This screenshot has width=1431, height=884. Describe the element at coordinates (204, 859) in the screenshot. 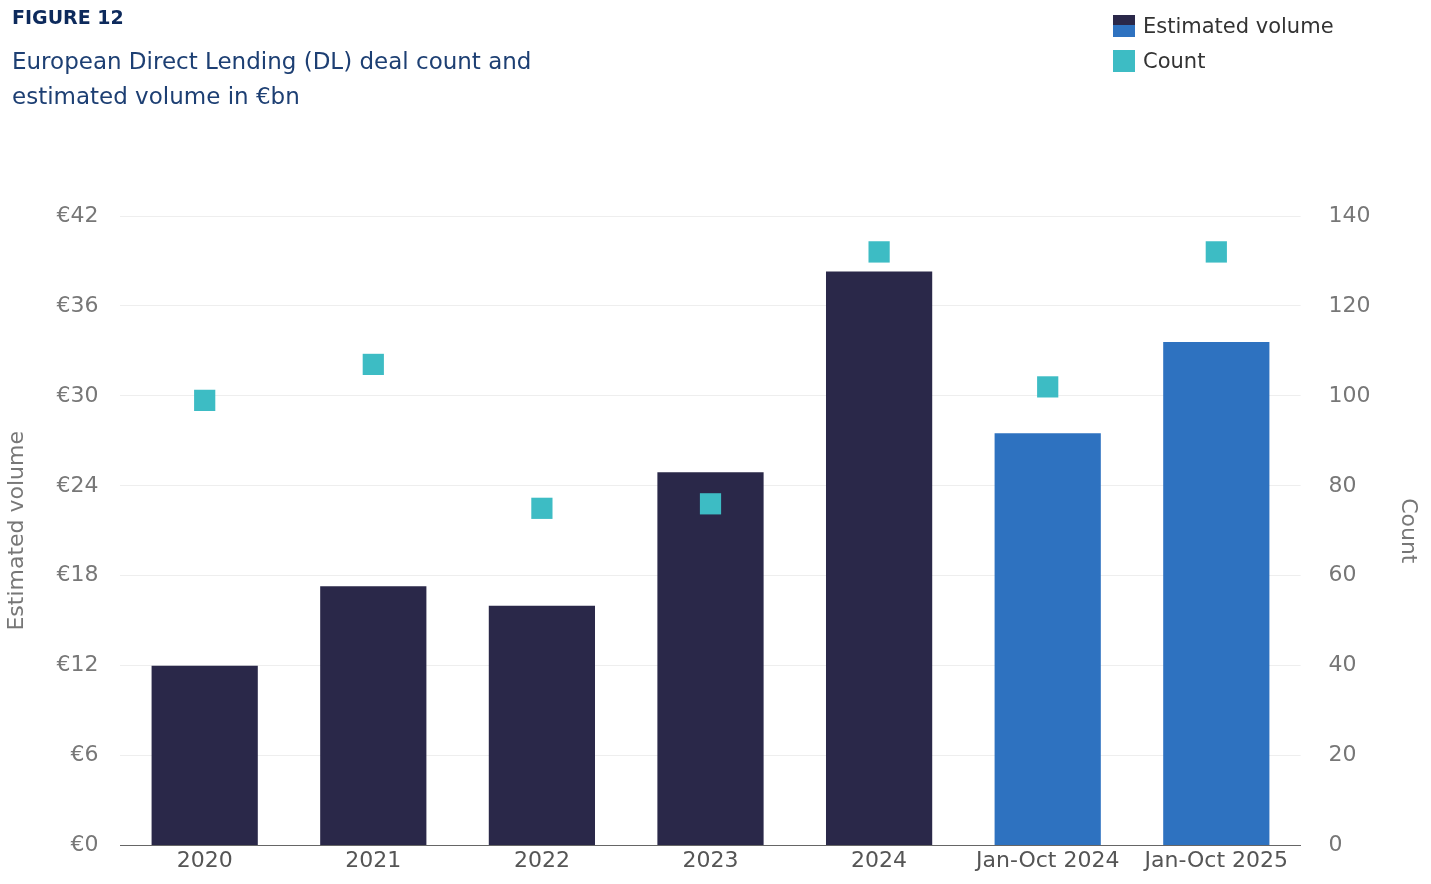

I see `x-tick-label: 2020` at that location.